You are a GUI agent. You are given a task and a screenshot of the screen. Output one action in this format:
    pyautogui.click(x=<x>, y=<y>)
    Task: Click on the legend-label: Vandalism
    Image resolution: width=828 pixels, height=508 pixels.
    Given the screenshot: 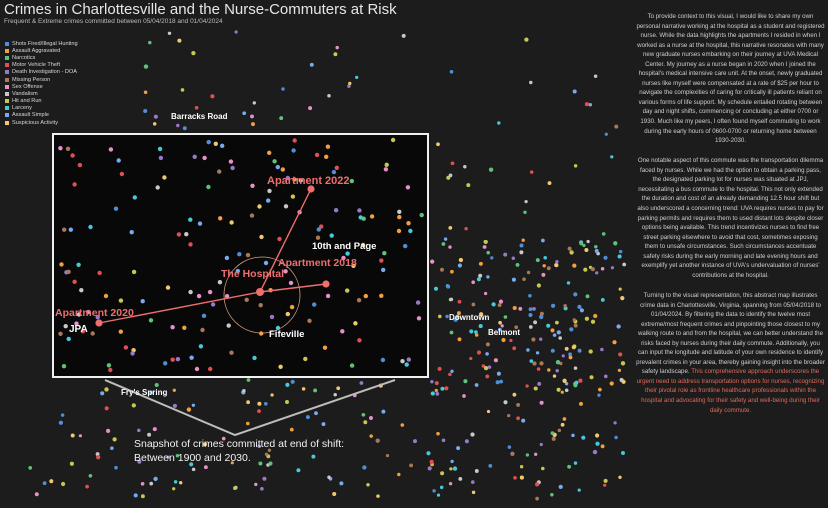 What is the action you would take?
    pyautogui.click(x=25, y=93)
    